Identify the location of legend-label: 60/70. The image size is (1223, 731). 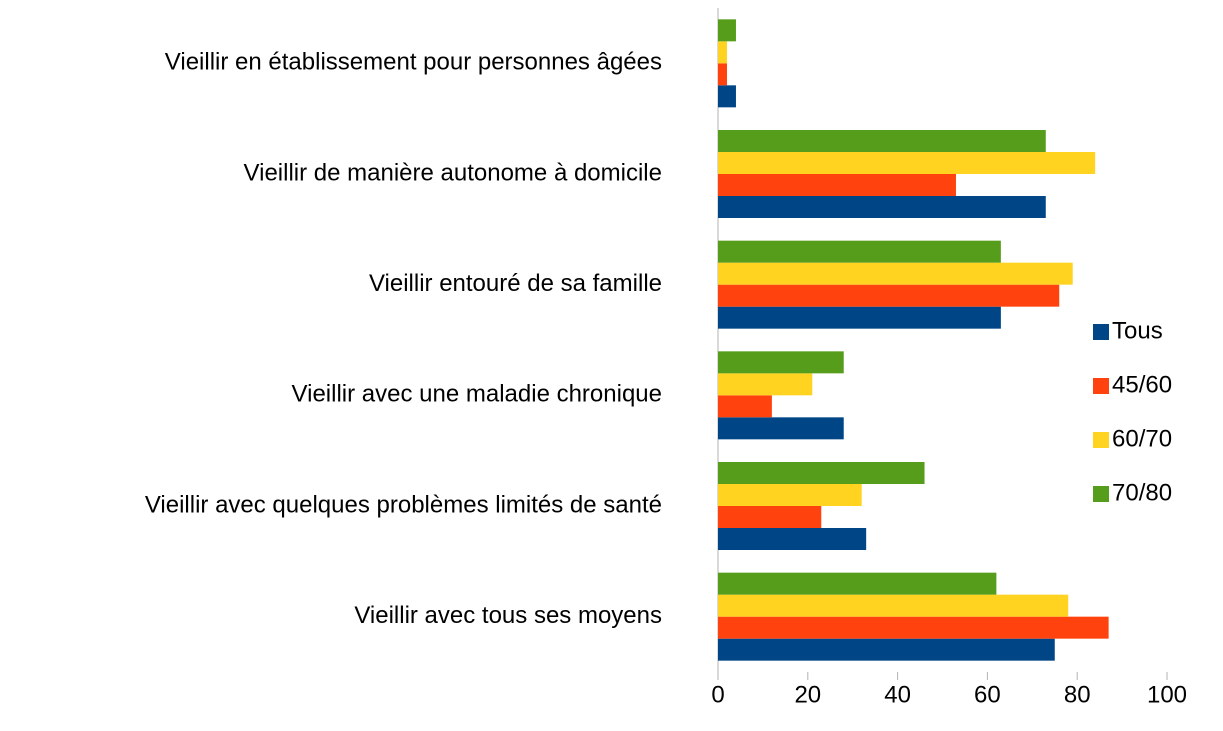
(1142, 438).